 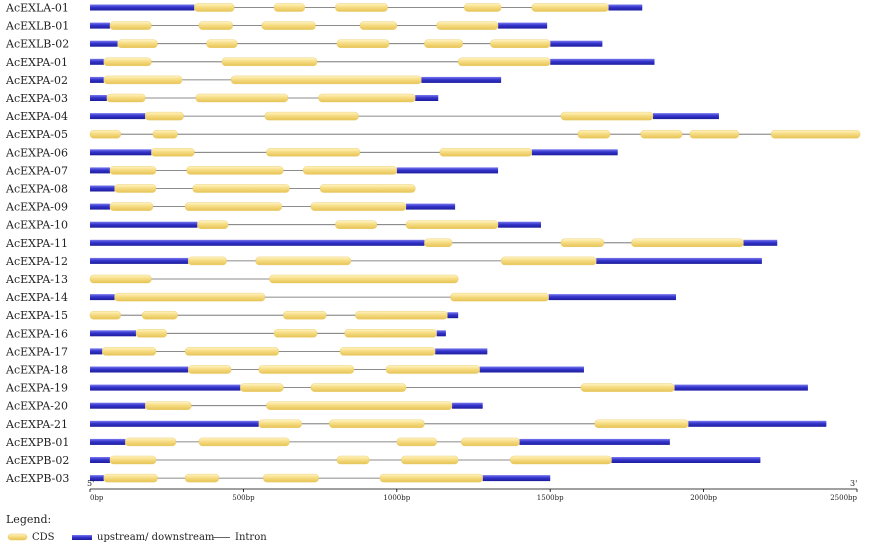 I want to click on gene-row: AcEXPA-08, so click(x=210, y=189).